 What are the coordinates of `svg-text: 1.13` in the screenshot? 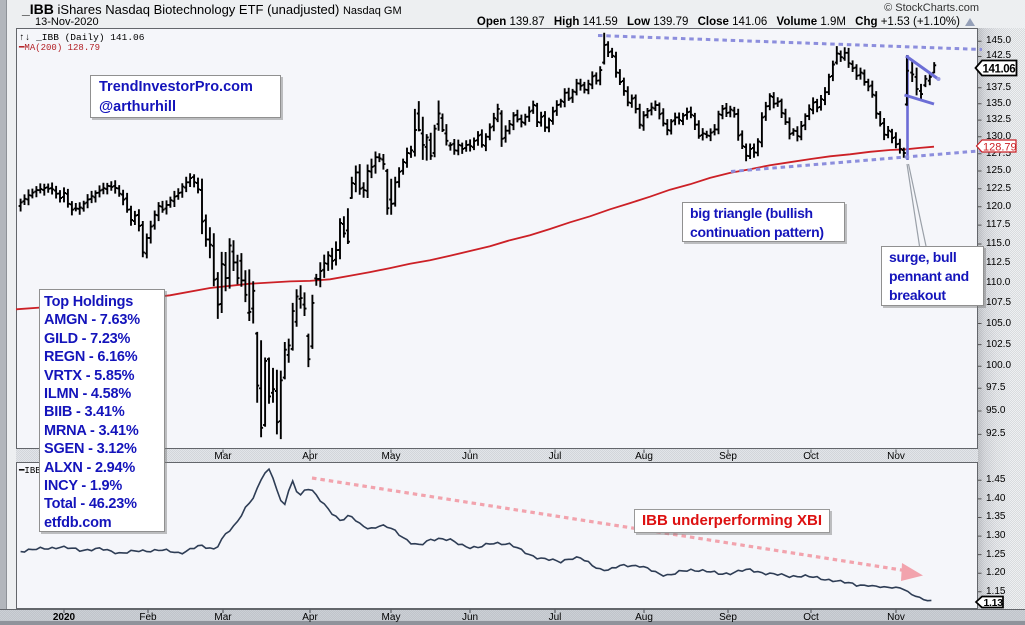 It's located at (994, 603).